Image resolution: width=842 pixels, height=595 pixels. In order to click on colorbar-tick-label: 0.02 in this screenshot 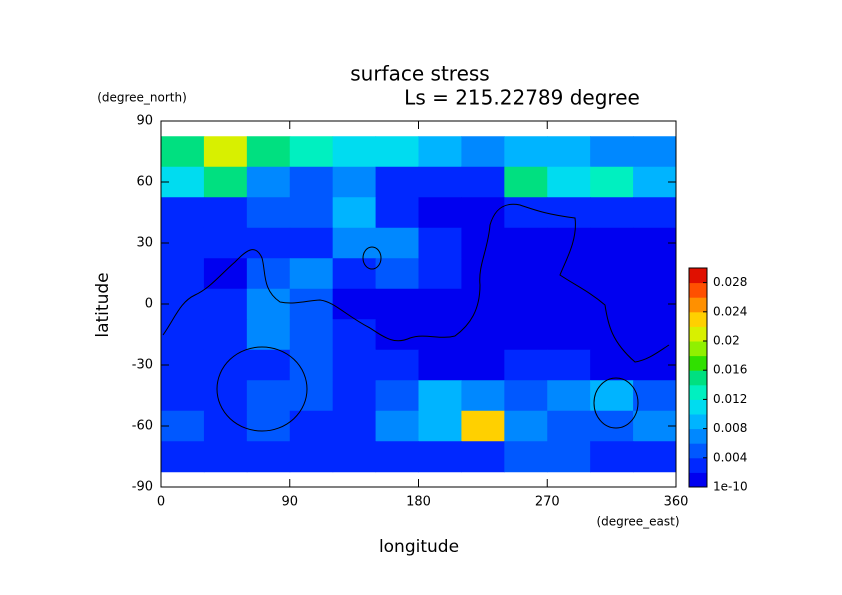, I will do `click(726, 341)`.